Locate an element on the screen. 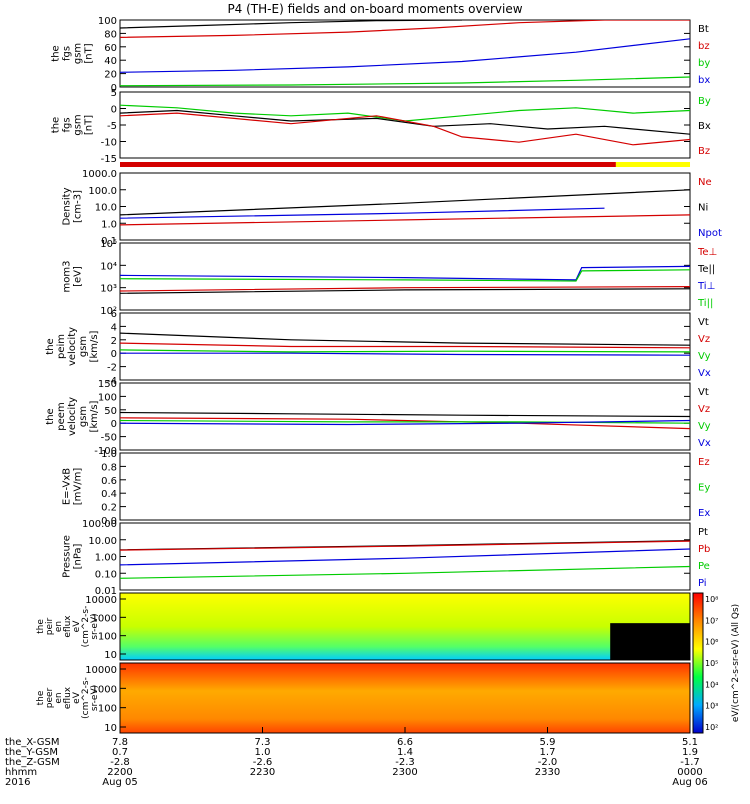 This screenshot has height=804, width=750. legend-entry: by is located at coordinates (704, 63).